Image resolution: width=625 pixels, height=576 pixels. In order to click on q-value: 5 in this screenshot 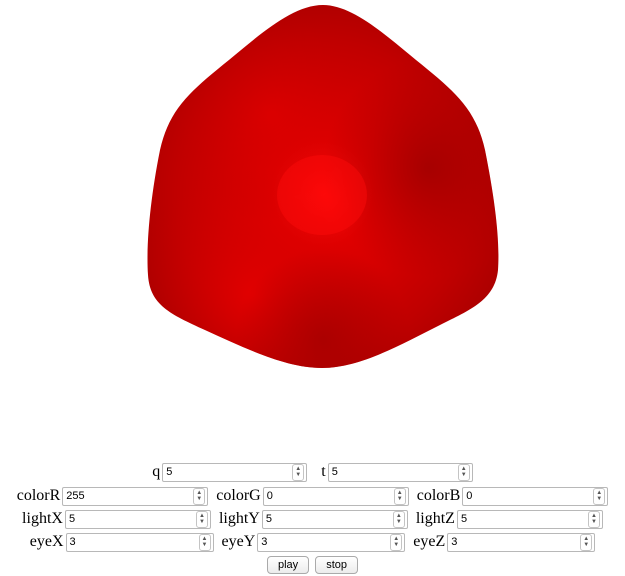, I will do `click(169, 472)`.